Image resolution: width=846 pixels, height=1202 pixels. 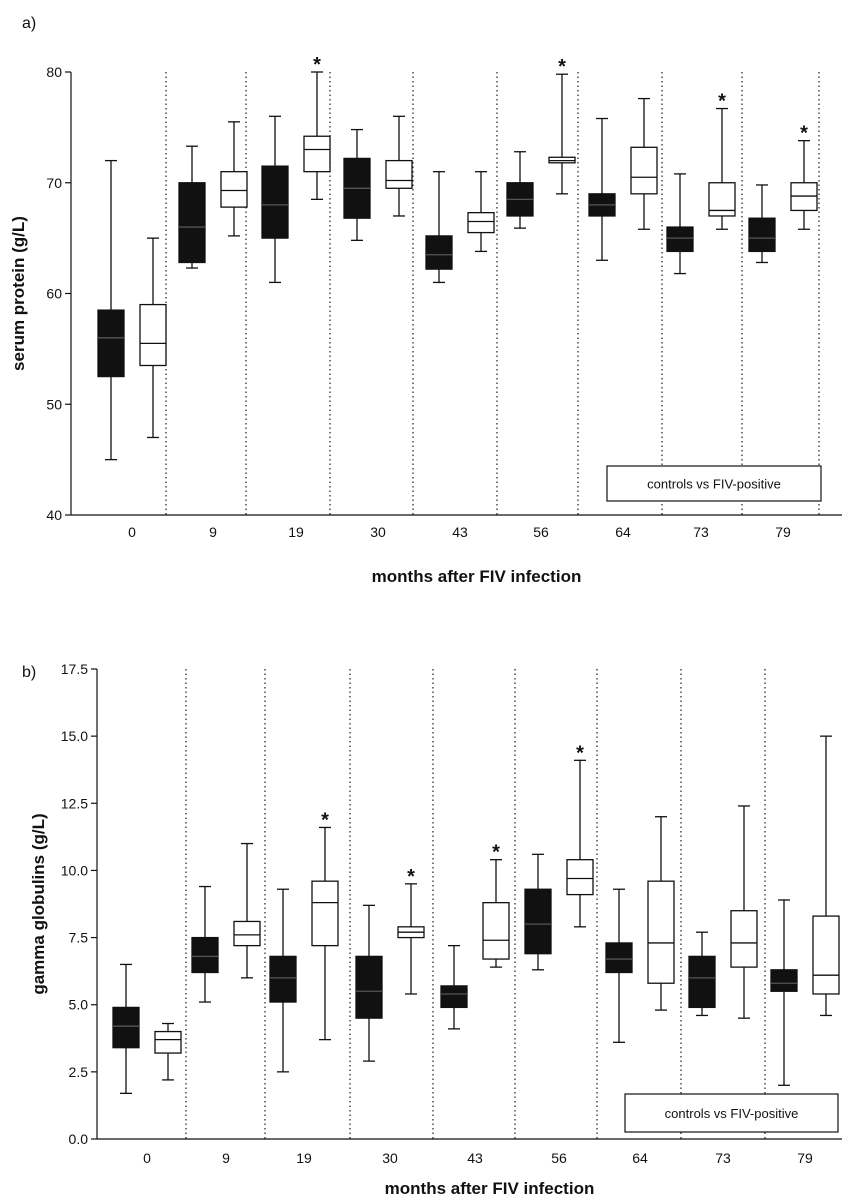 I want to click on y-tick-label: 60, so click(x=54, y=294).